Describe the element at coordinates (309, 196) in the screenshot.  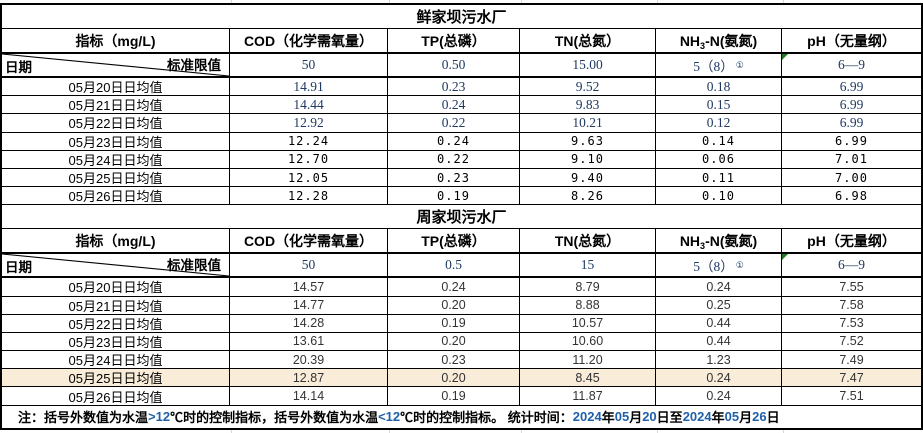
I see `cod-value-cell: 12.28` at that location.